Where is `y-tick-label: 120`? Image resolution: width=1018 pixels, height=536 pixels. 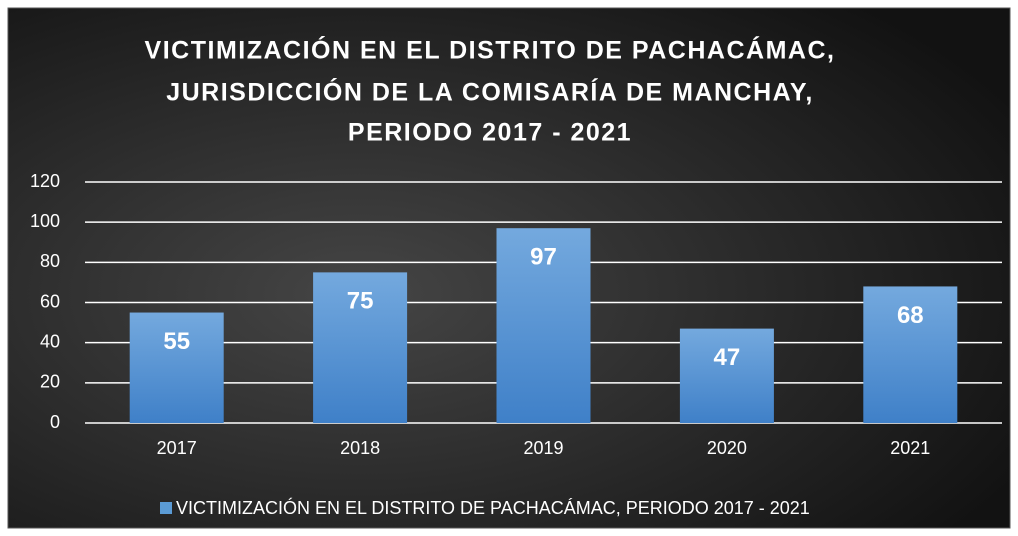
y-tick-label: 120 is located at coordinates (45, 181).